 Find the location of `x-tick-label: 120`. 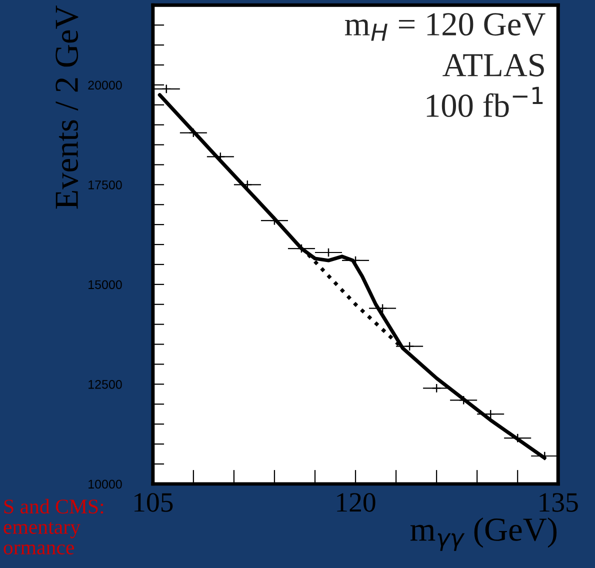

x-tick-label: 120 is located at coordinates (356, 502).